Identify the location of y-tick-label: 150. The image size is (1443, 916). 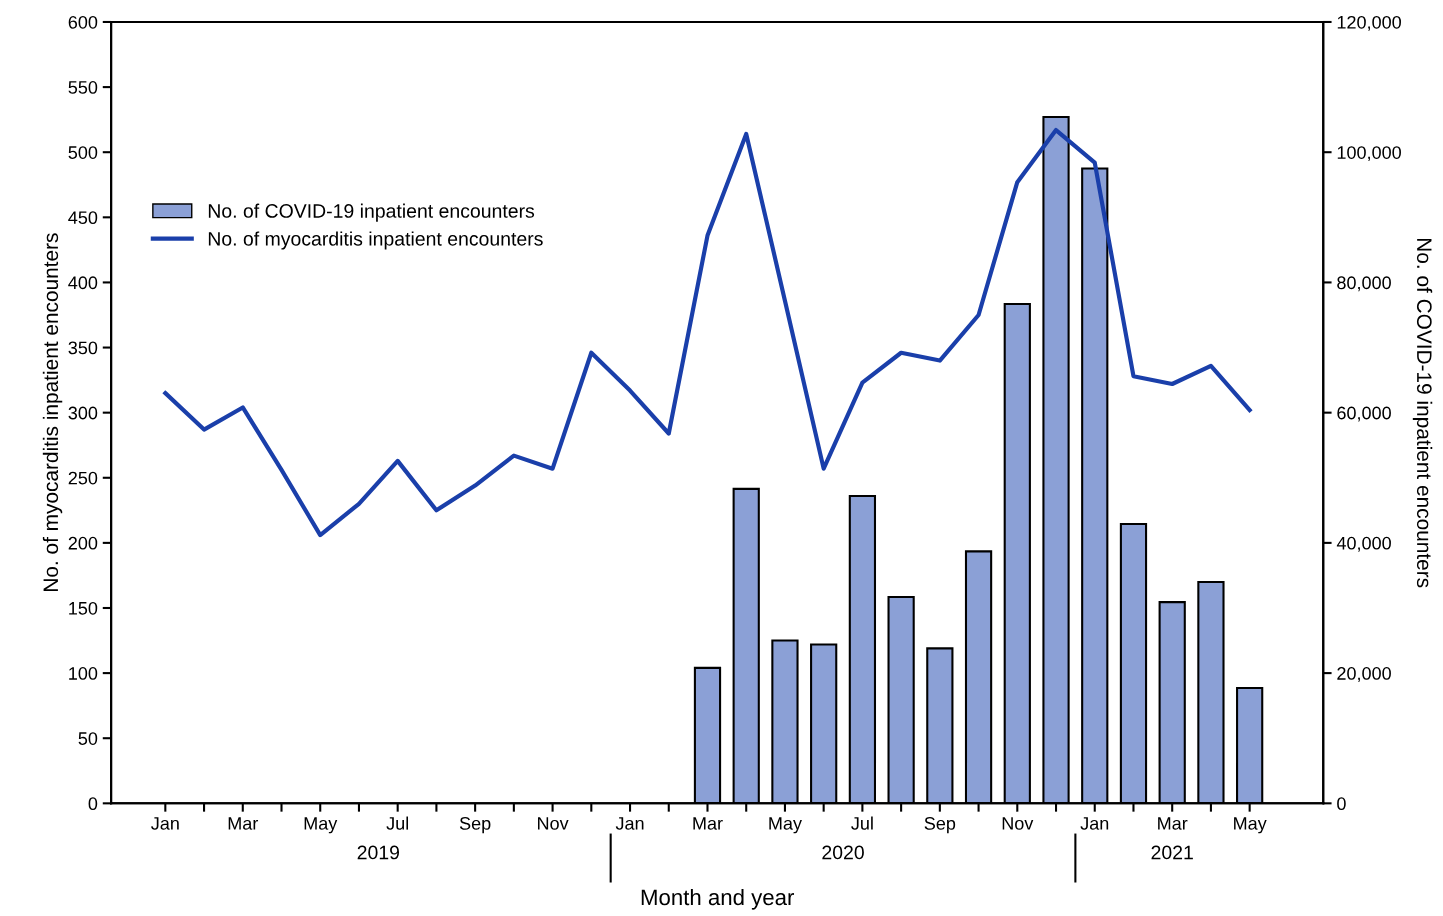
(83, 608).